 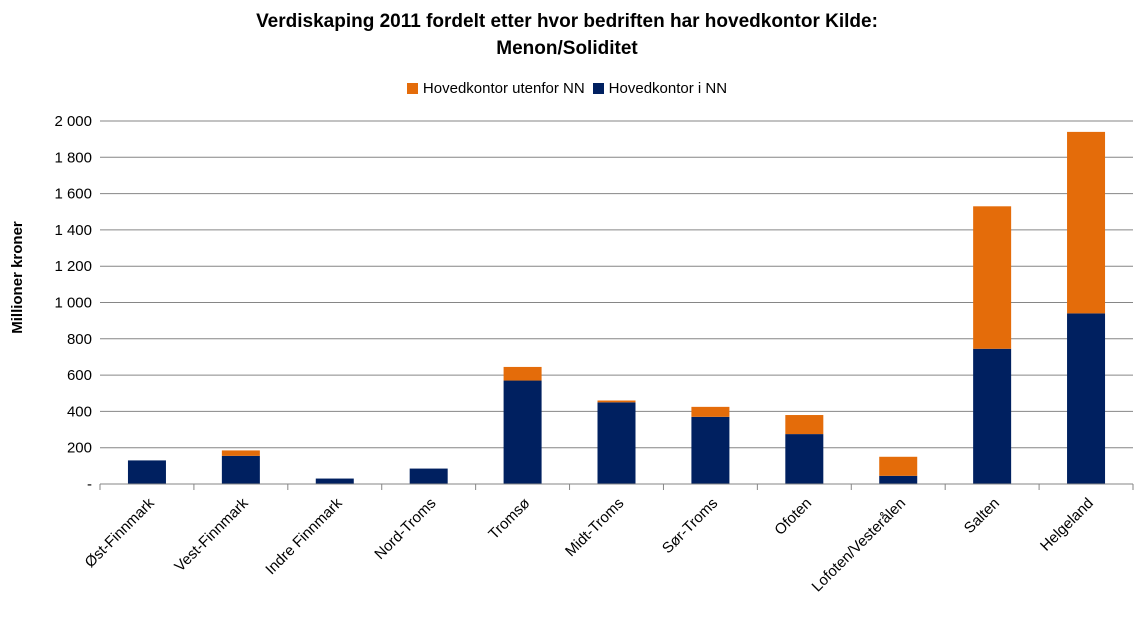 I want to click on chart-legend: Hovedkontor utenfor NN Hovedkontor i NN, so click(x=567, y=88).